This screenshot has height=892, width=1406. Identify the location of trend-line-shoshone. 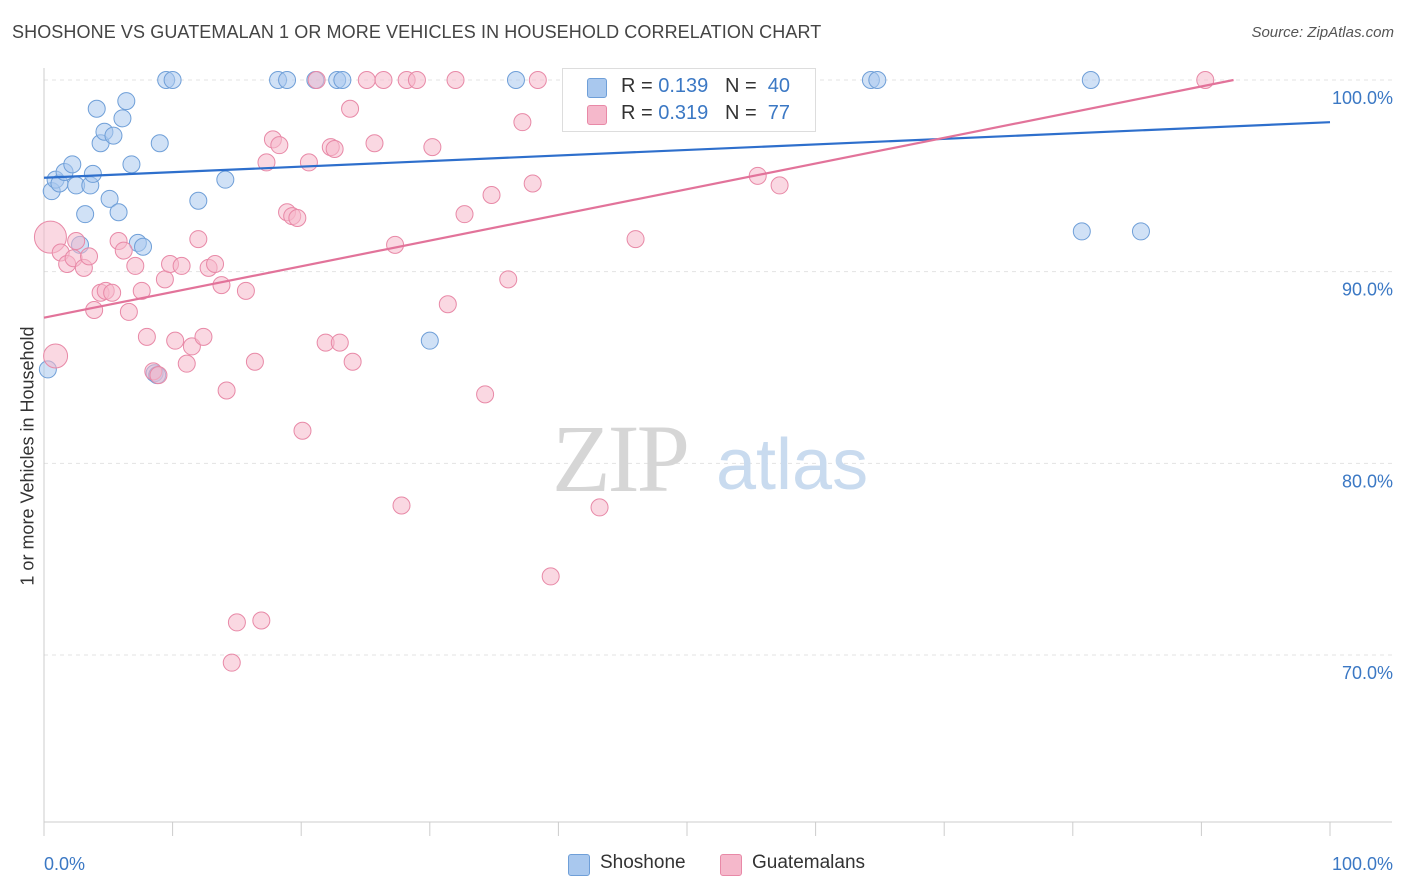
(687, 150).